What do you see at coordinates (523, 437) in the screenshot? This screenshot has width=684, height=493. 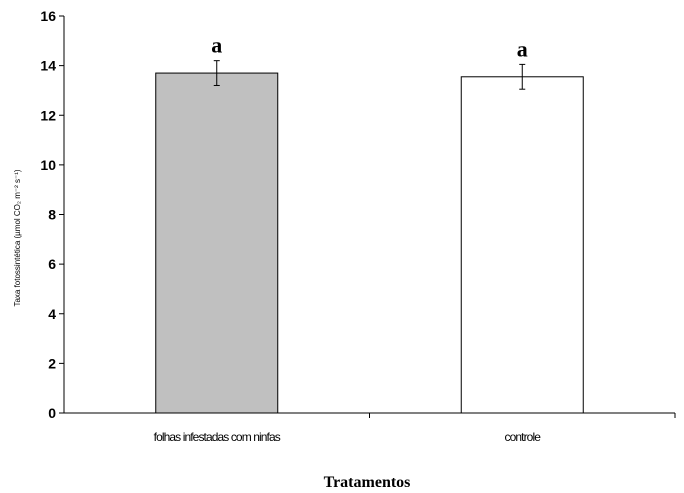 I see `x-tick-label: controle` at bounding box center [523, 437].